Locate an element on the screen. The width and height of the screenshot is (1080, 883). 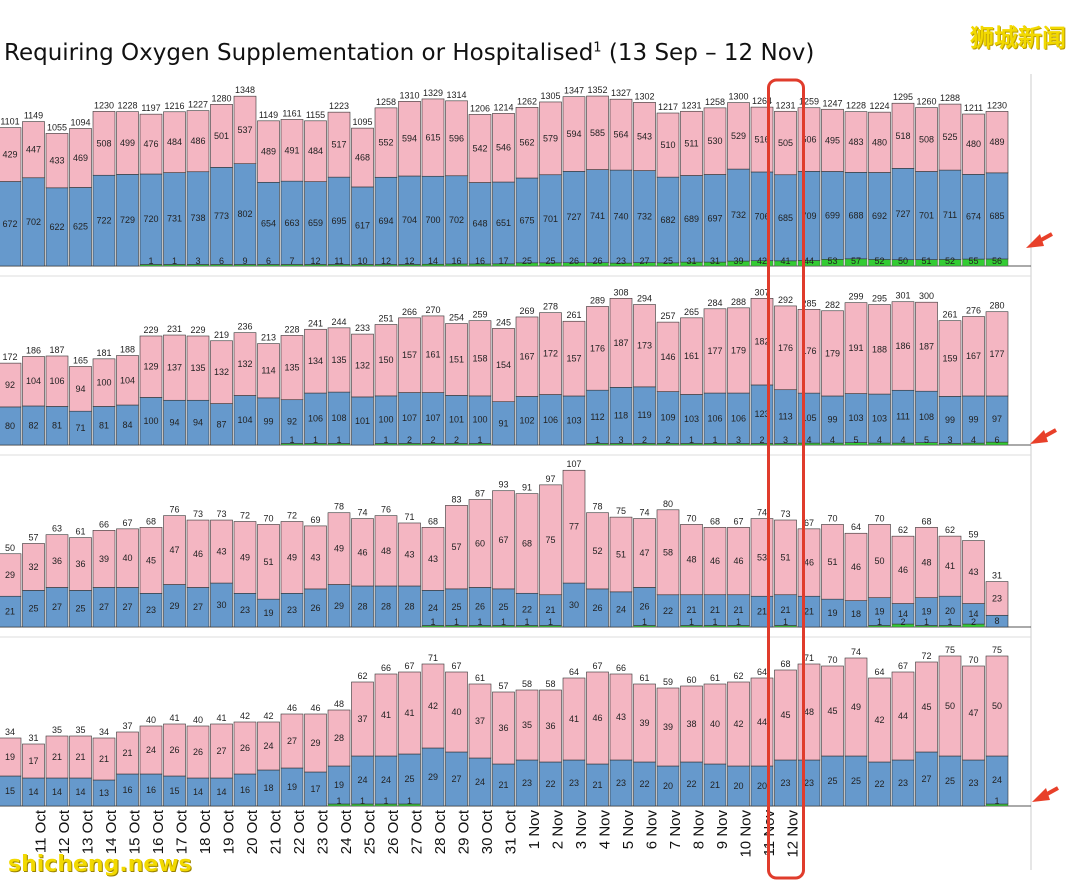
bar-pink-label: 50 is located at coordinates (997, 706).